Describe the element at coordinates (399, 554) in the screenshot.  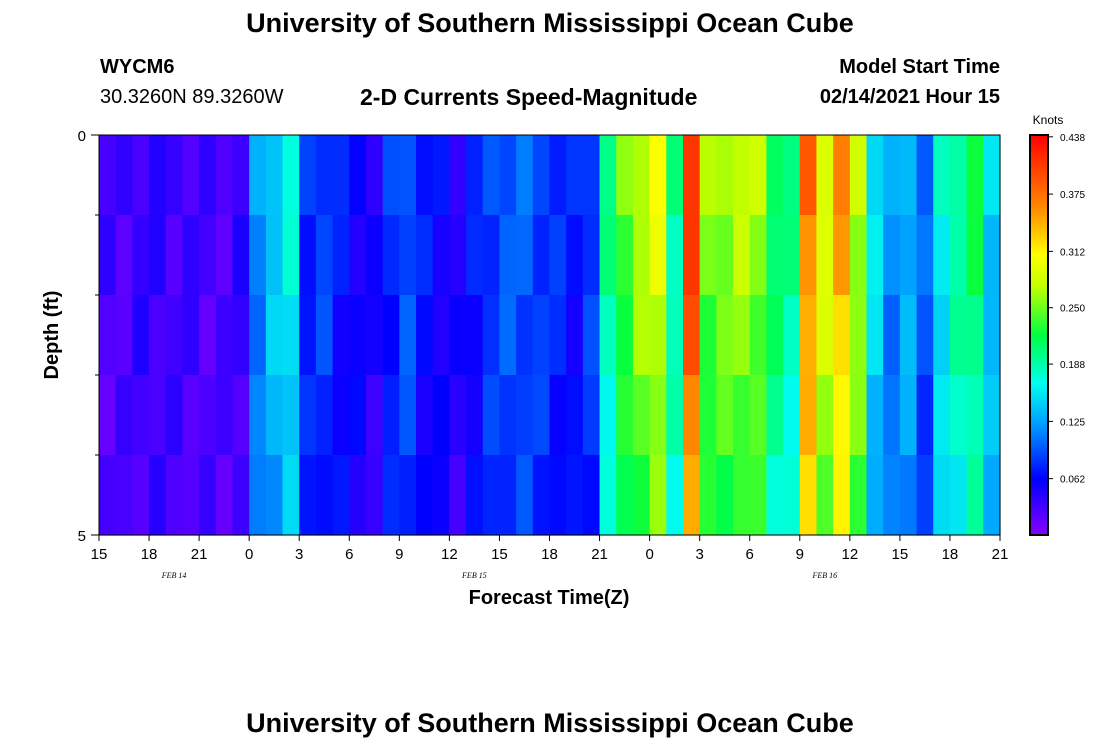
I see `x-tick-label: 9` at that location.